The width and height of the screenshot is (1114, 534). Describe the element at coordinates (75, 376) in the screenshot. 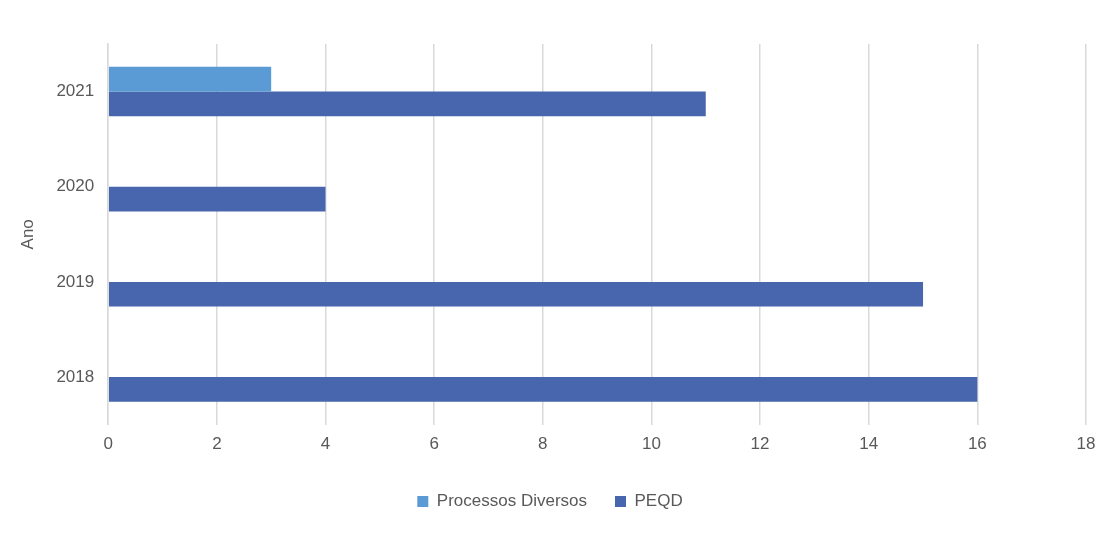

I see `y-tick-label: 2018` at that location.